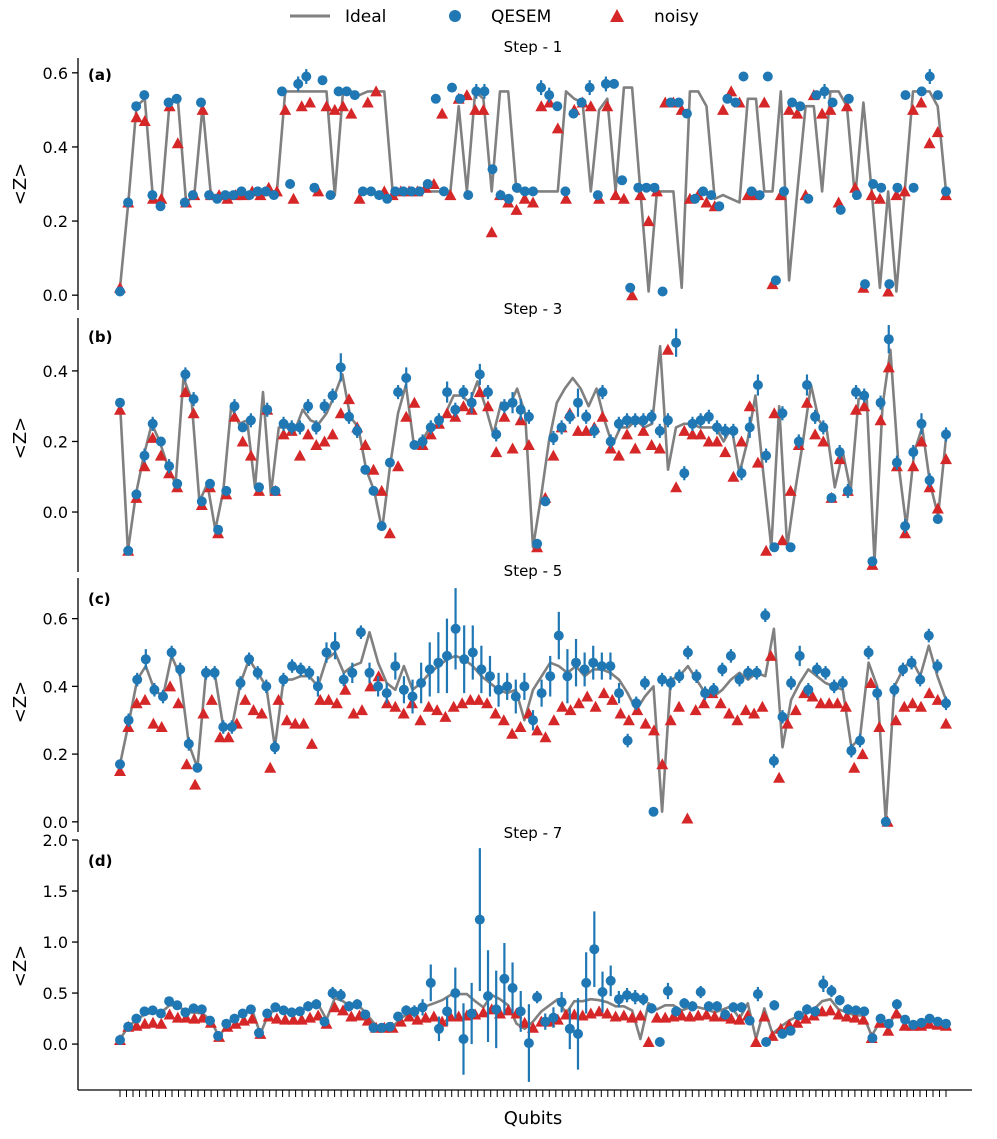  Describe the element at coordinates (55, 686) in the screenshot. I see `y-tick-label: 0.4` at that location.